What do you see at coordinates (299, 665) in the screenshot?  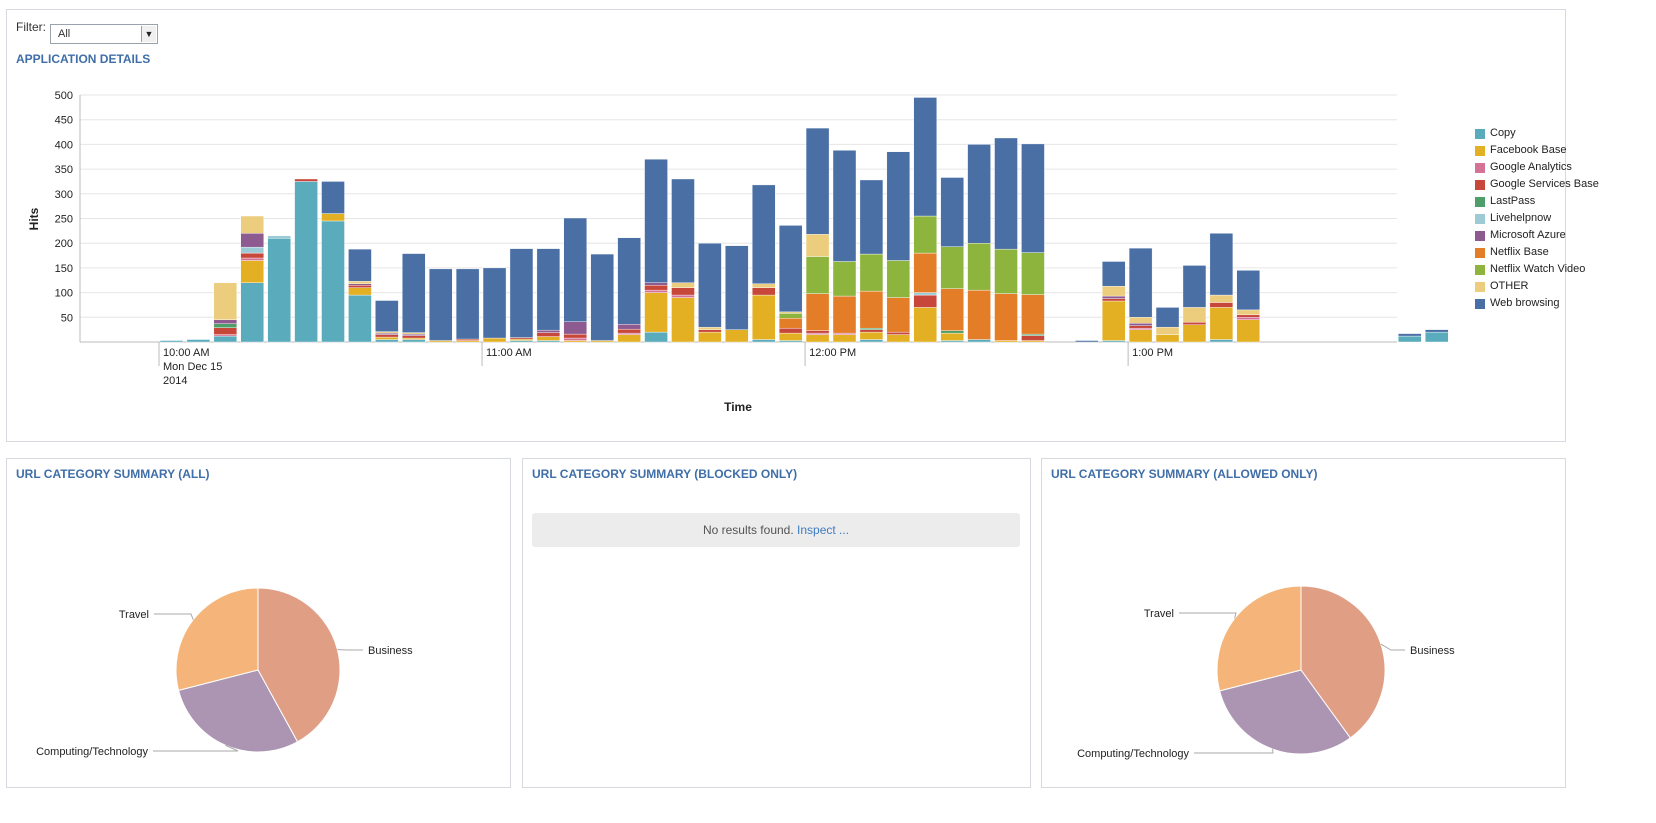 I see `pie-slice-business` at bounding box center [299, 665].